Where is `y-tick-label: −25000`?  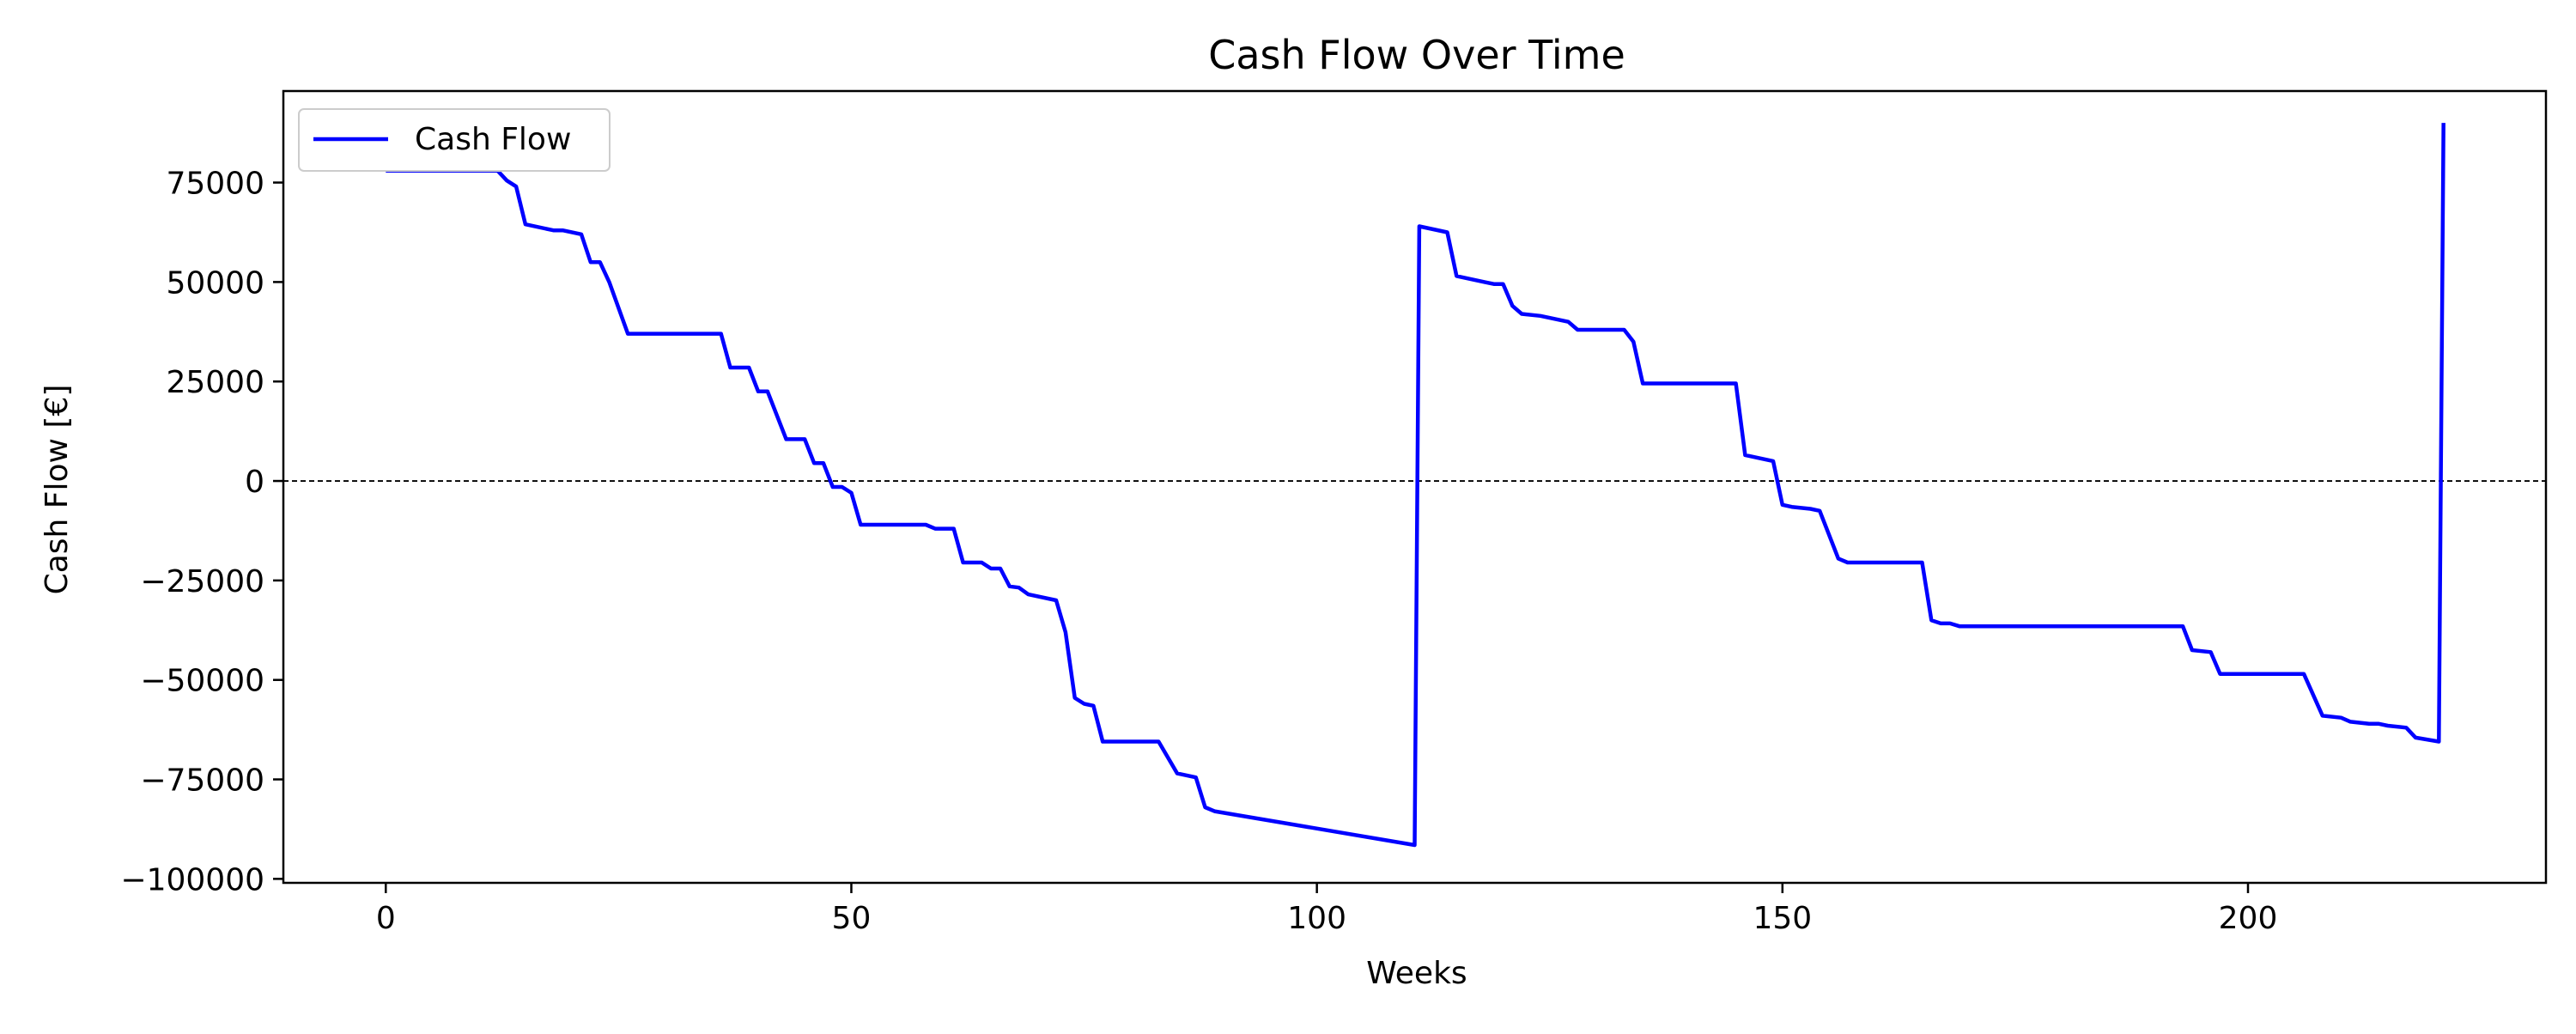 y-tick-label: −25000 is located at coordinates (202, 581).